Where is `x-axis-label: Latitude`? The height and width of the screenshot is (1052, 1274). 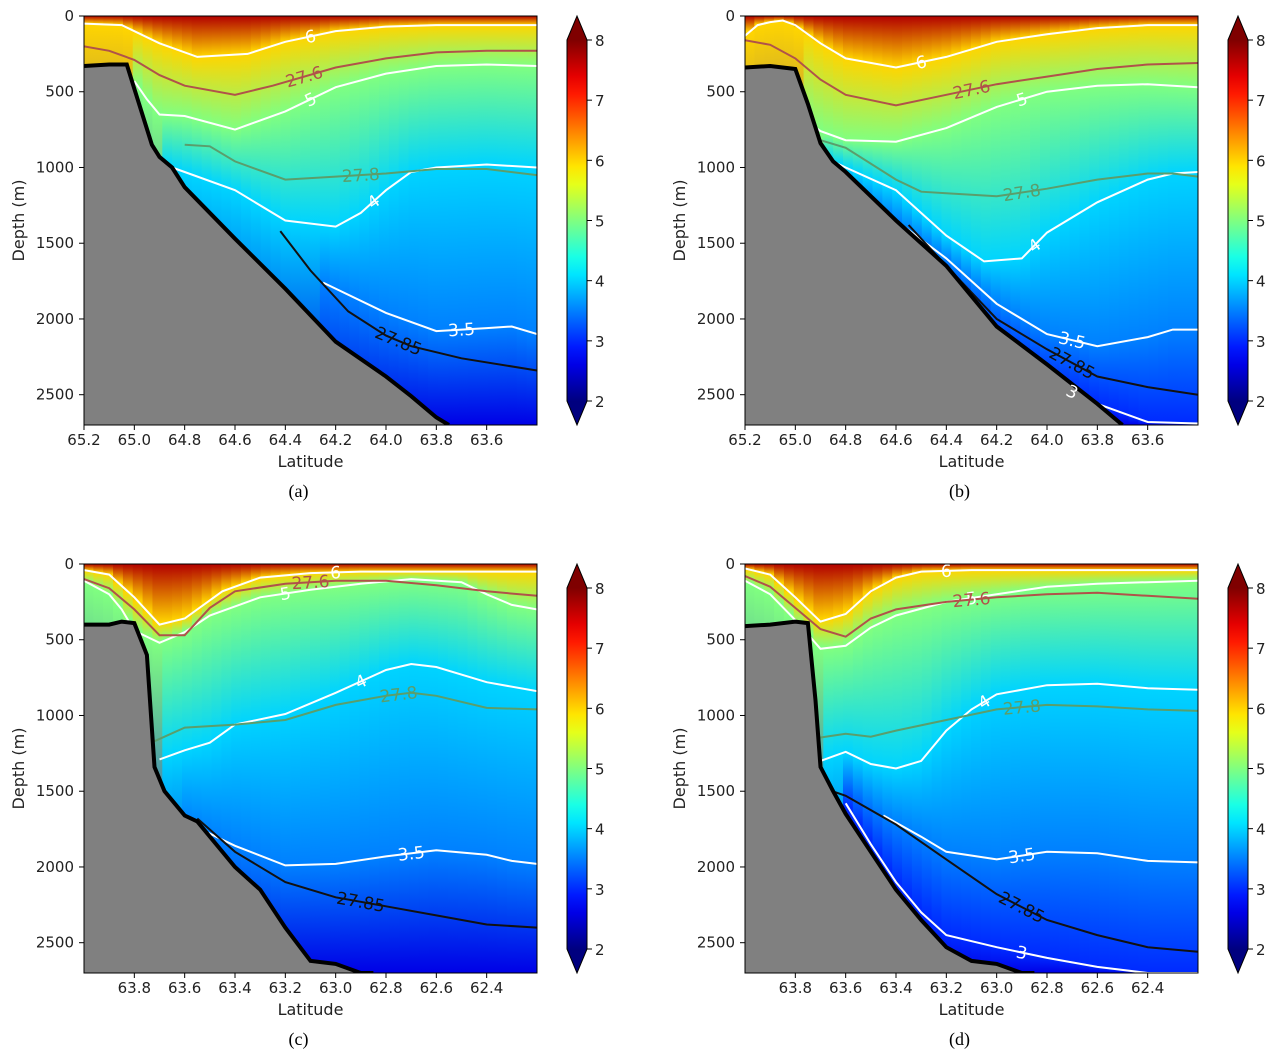
x-axis-label: Latitude is located at coordinates (311, 461).